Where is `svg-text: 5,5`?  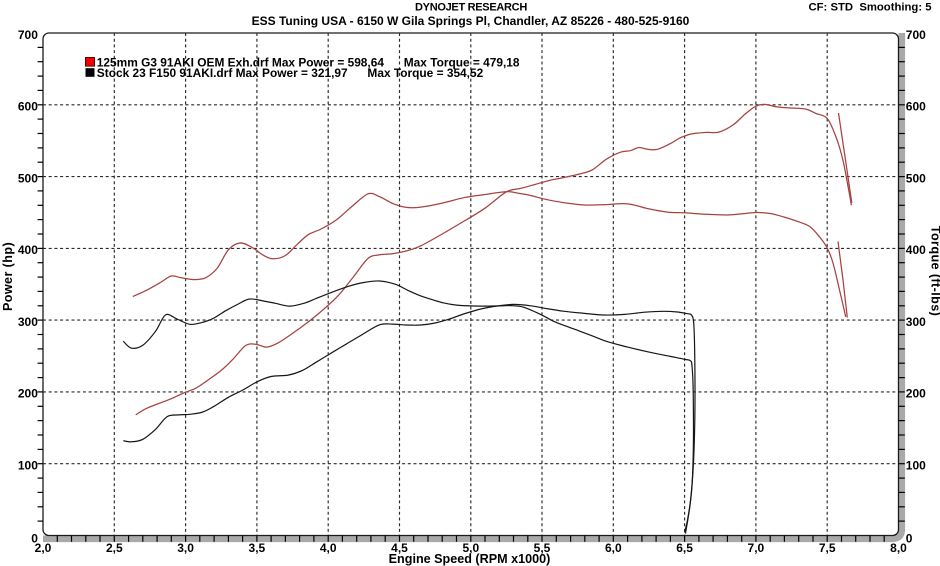 svg-text: 5,5 is located at coordinates (542, 548).